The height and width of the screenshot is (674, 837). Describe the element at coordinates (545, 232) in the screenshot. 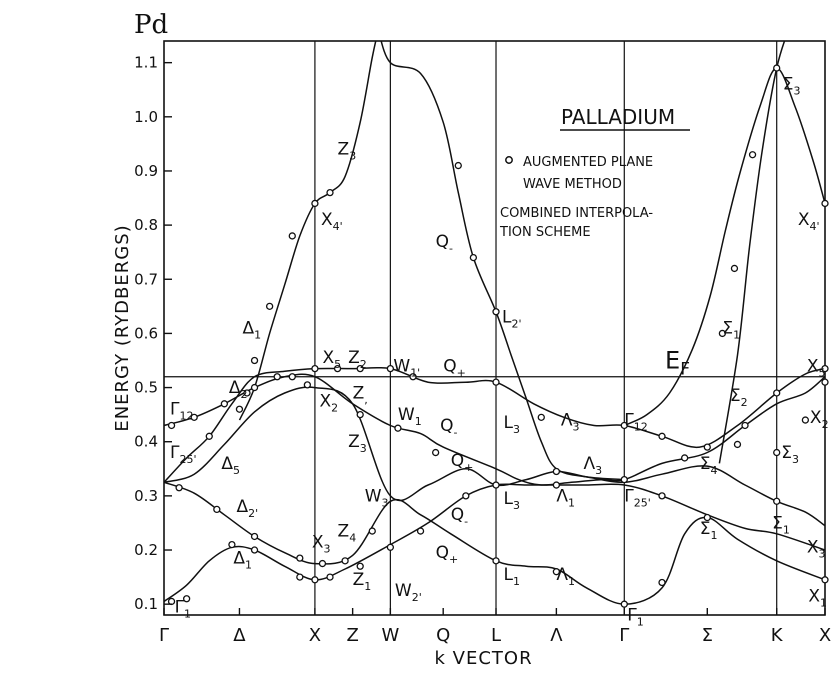

I see `legend-interp-line2: TION SCHEME` at that location.